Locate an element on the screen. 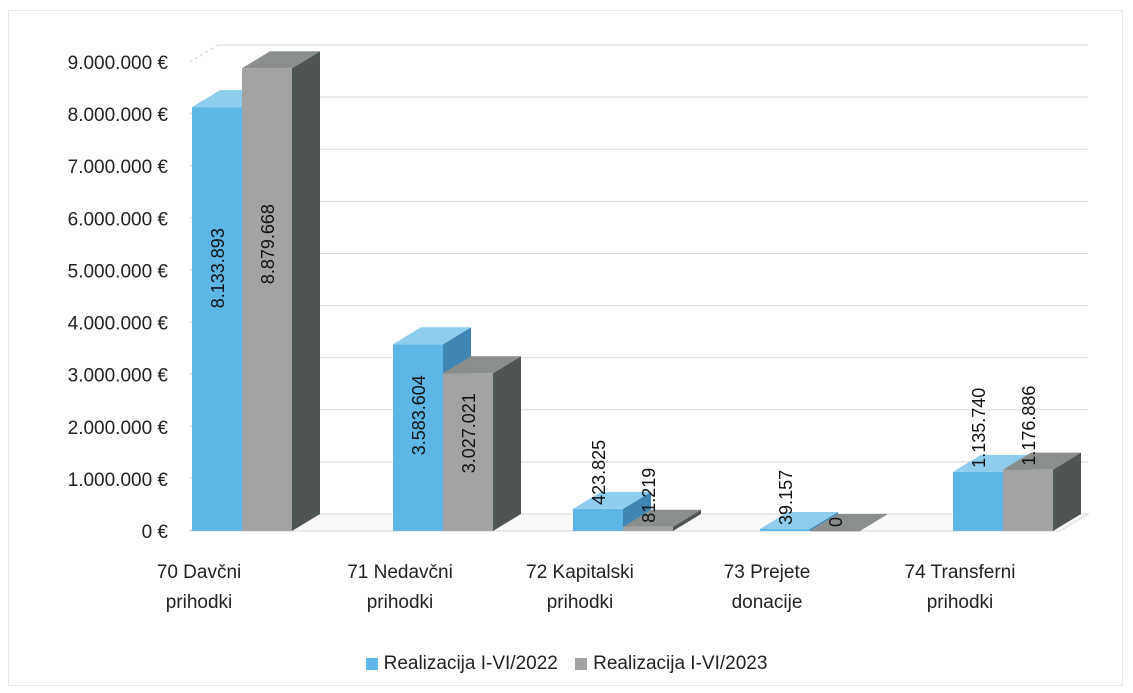 This screenshot has width=1133, height=693. x-tick-label: 71 Nedavčni is located at coordinates (400, 572).